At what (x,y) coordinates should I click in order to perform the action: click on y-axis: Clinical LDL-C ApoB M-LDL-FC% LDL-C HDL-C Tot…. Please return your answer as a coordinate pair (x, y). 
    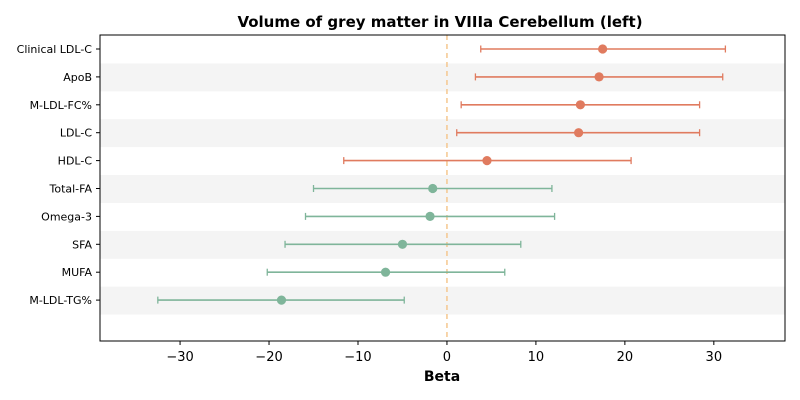
    Looking at the image, I should click on (58, 175).